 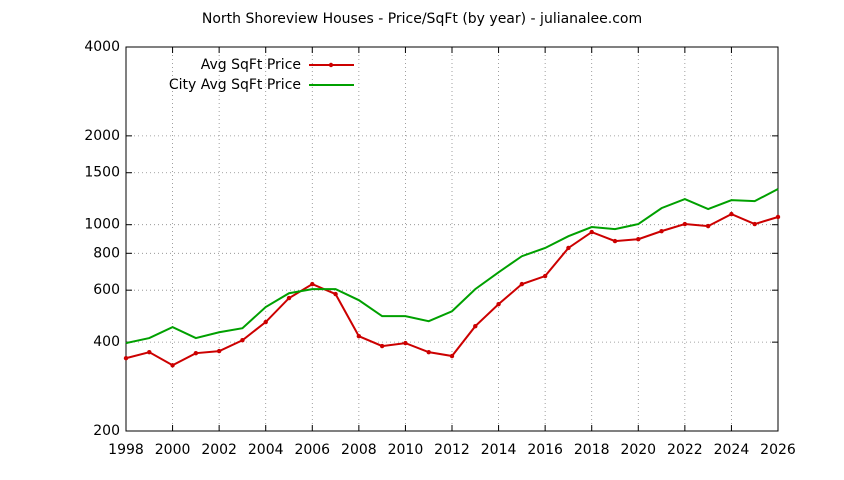 I want to click on y-tick-label: 200, so click(x=106, y=431).